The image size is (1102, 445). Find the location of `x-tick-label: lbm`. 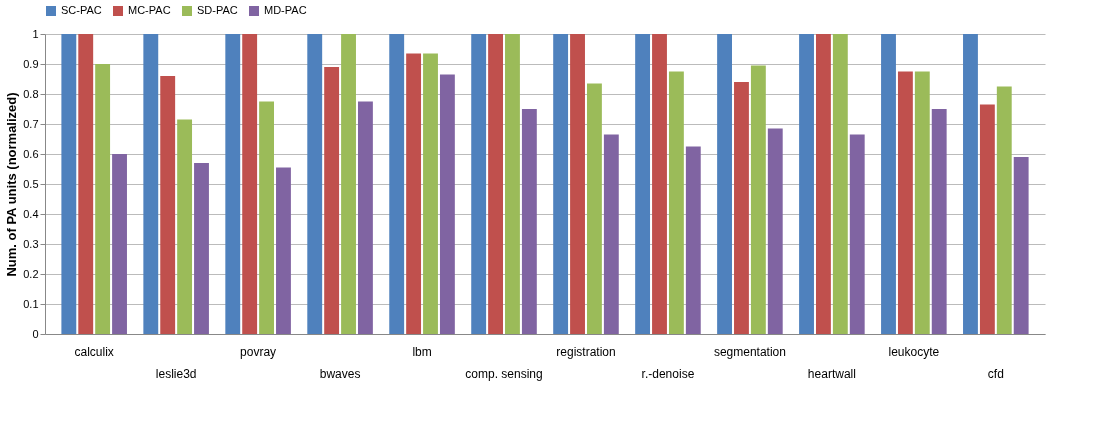

x-tick-label: lbm is located at coordinates (422, 351).